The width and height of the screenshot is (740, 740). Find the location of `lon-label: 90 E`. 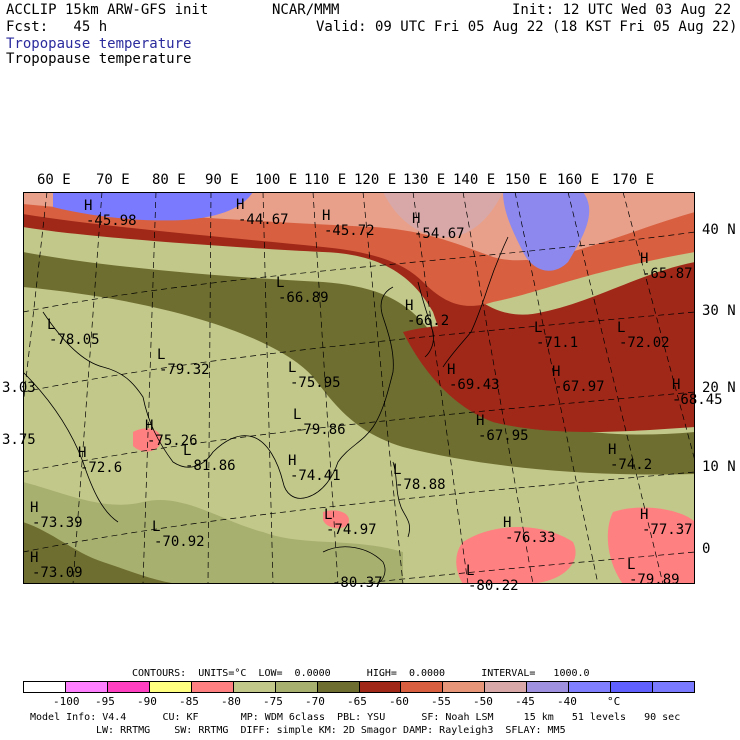

lon-label: 90 E is located at coordinates (222, 180).